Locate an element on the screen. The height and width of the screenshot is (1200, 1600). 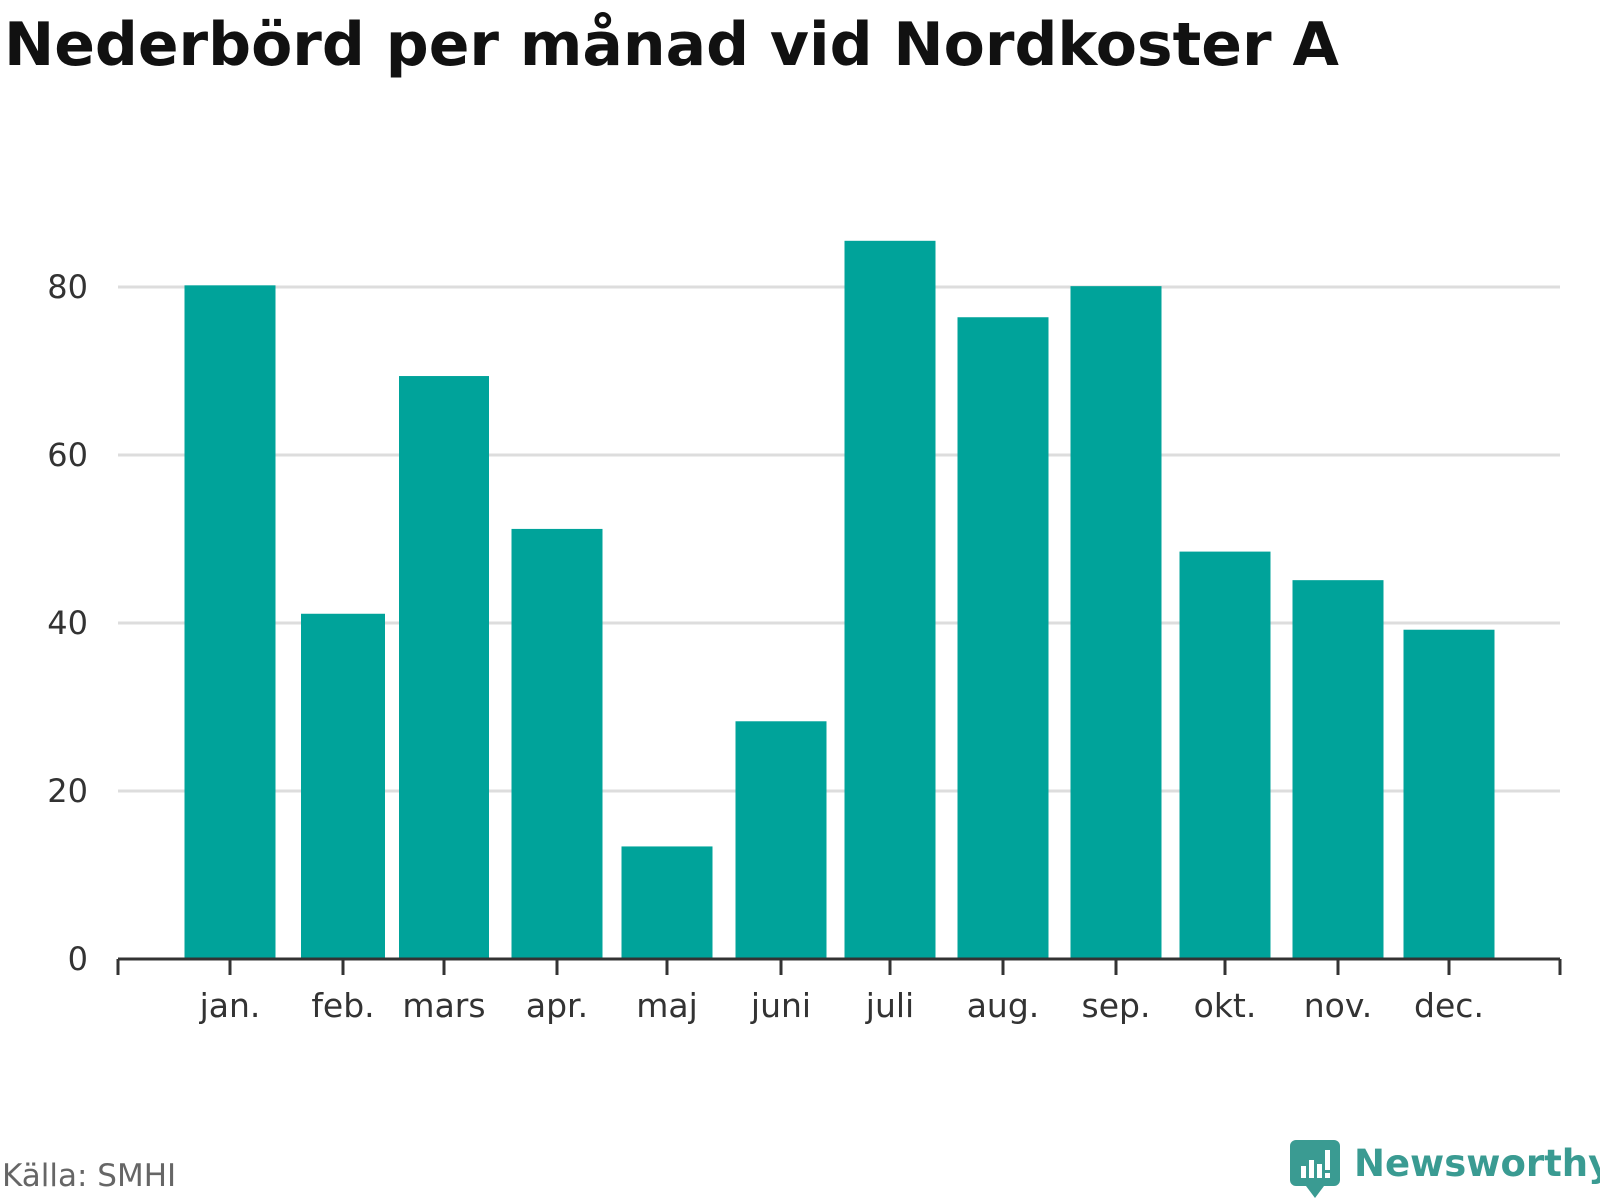
bar-feb is located at coordinates (343, 786).